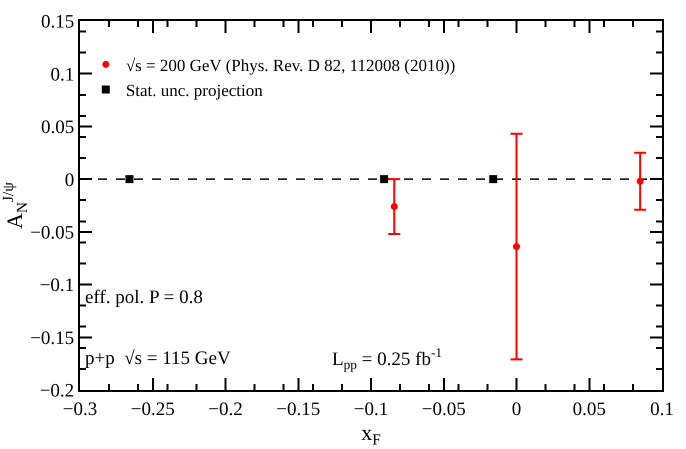  I want to click on x-tick-label: −0.25, so click(152, 409).